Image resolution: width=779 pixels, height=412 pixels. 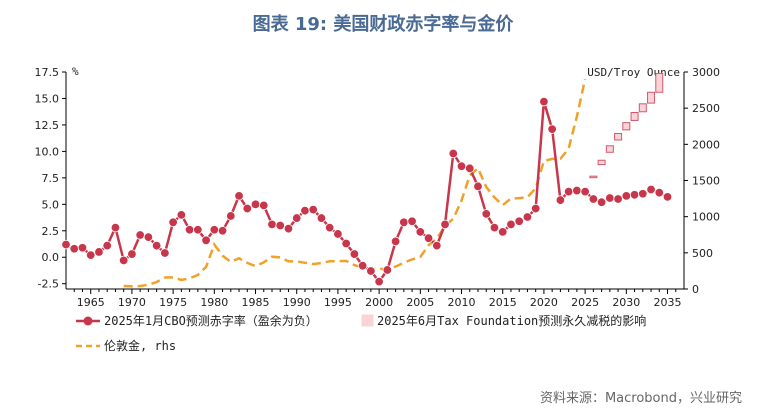 What do you see at coordinates (173, 302) in the screenshot?
I see `x-tick-label: 1975` at bounding box center [173, 302].